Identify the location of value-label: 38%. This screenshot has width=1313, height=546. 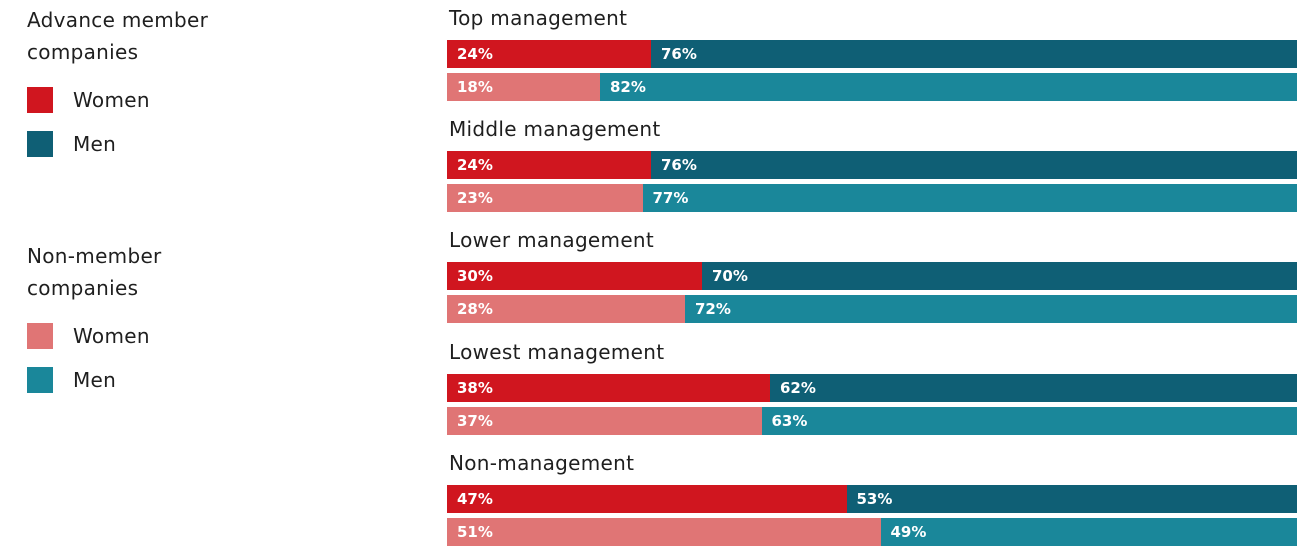
(475, 387).